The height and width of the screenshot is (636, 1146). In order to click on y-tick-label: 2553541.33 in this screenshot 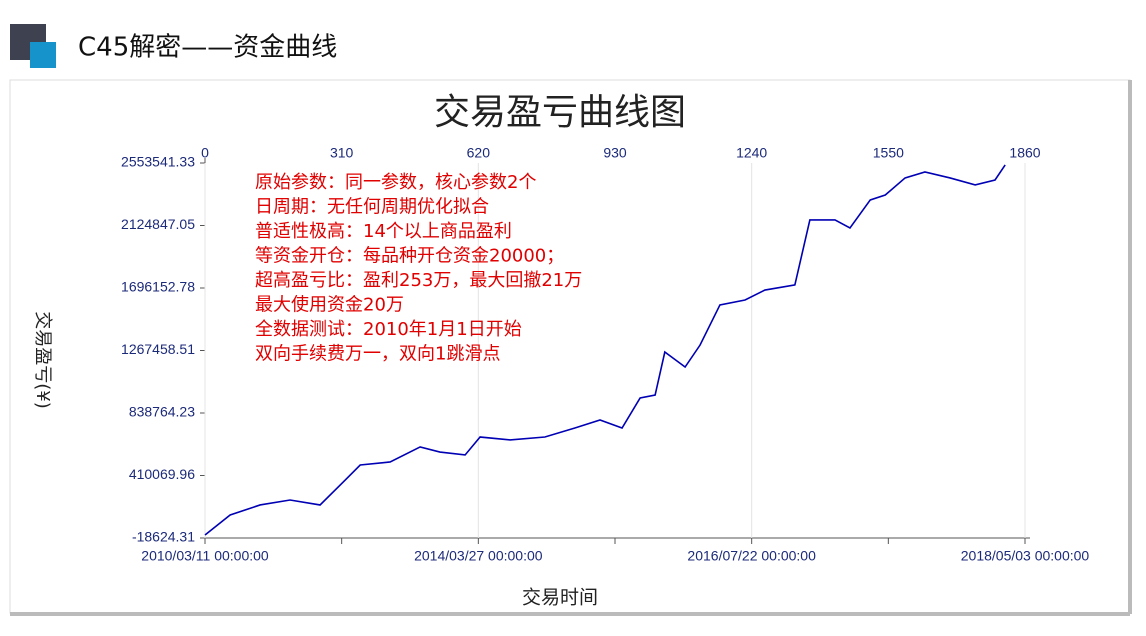, I will do `click(158, 162)`.